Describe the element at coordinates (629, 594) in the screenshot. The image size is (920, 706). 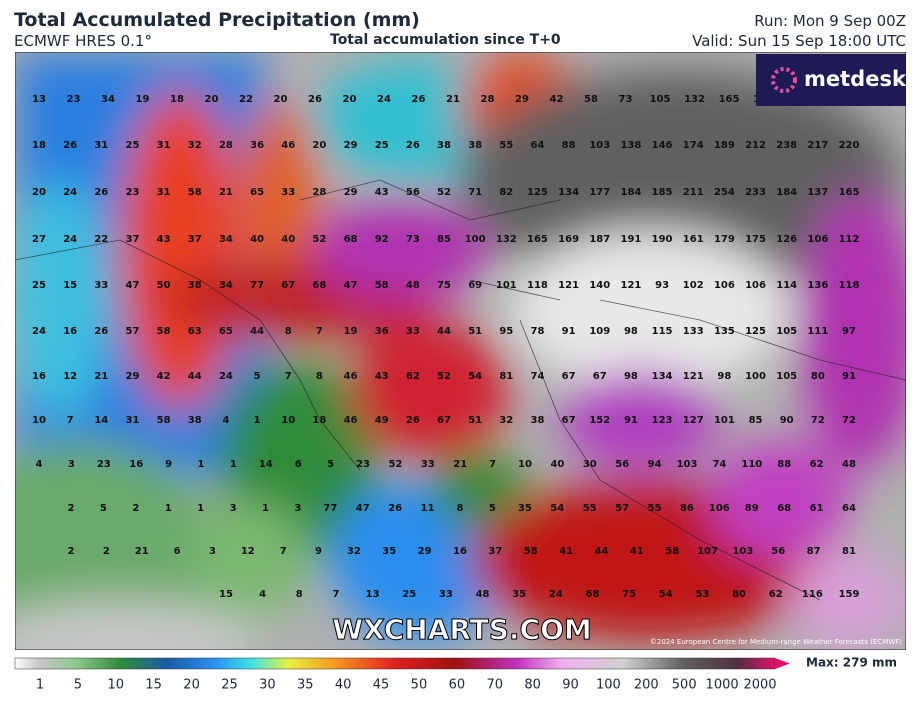
I see `grid-value: 75` at that location.